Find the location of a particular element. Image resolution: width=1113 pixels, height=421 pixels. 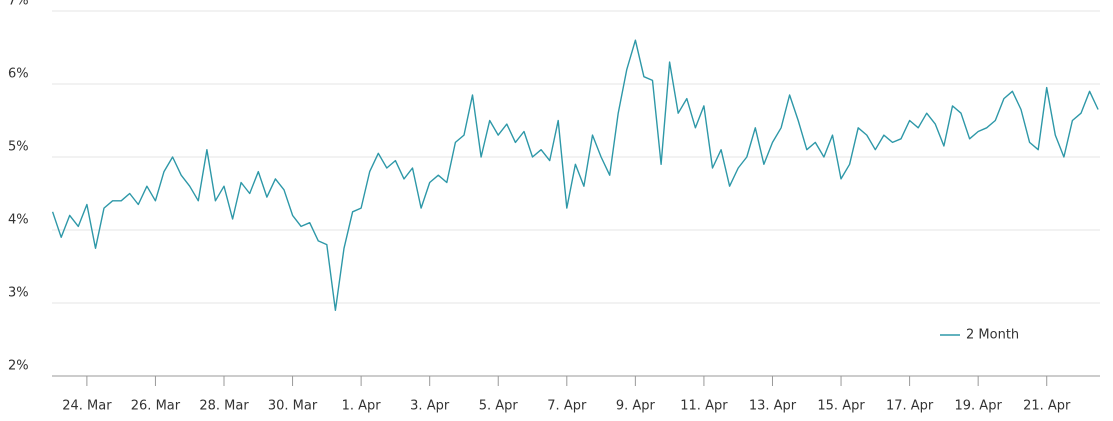

x-tick-label: 13. Apr is located at coordinates (773, 406).